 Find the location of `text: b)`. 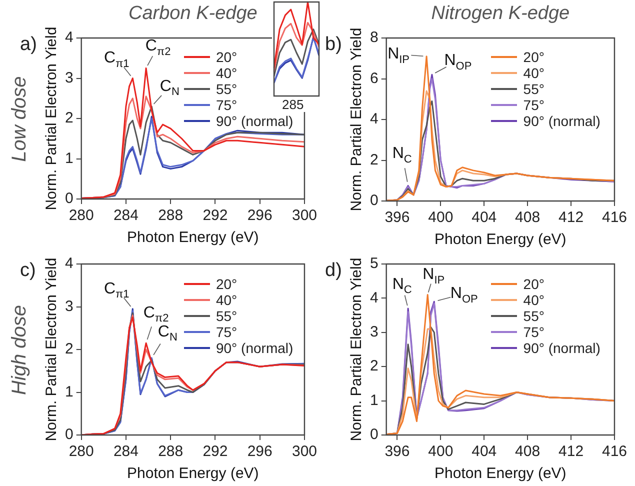

text: b) is located at coordinates (333, 45).